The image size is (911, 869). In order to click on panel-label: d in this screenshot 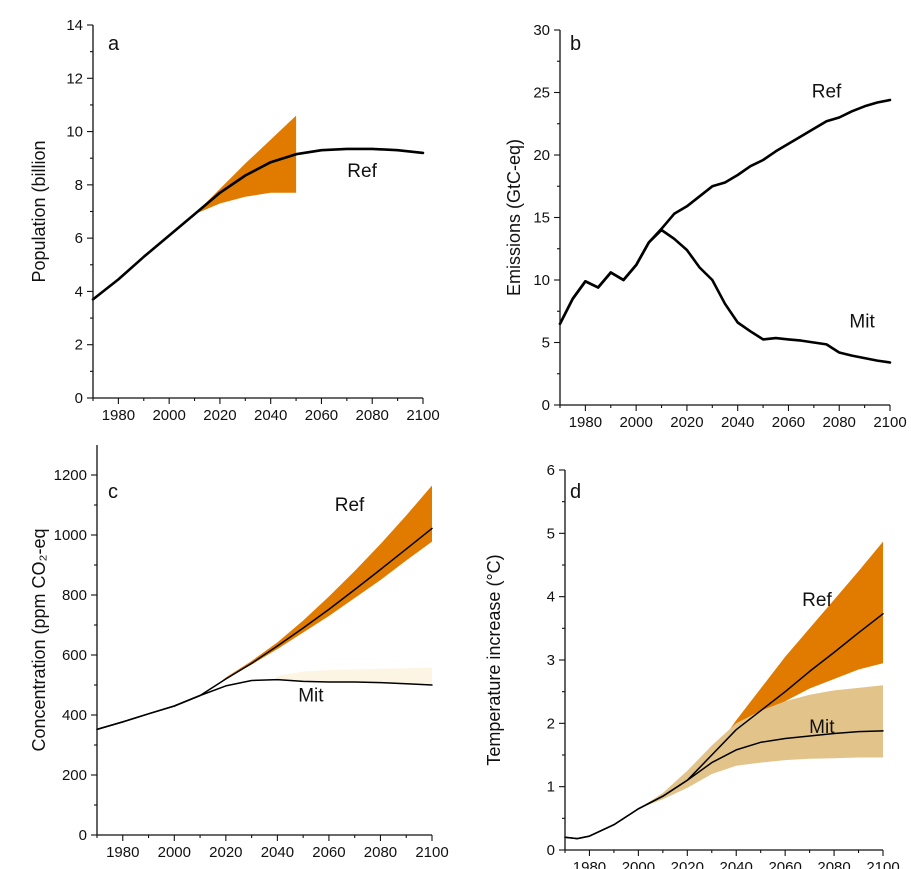, I will do `click(575, 492)`.